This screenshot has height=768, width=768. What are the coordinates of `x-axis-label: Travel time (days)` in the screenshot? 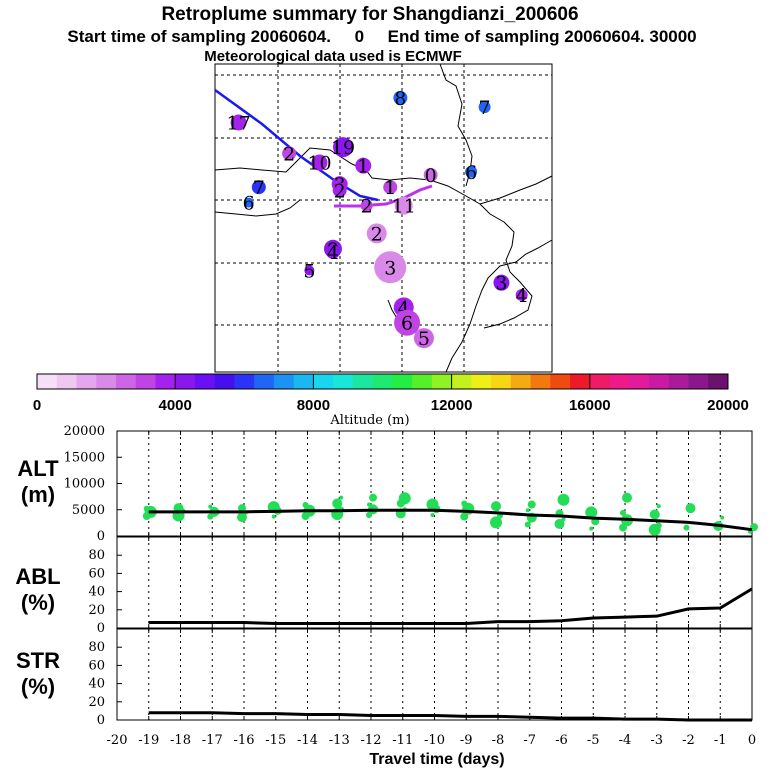 It's located at (436, 759).